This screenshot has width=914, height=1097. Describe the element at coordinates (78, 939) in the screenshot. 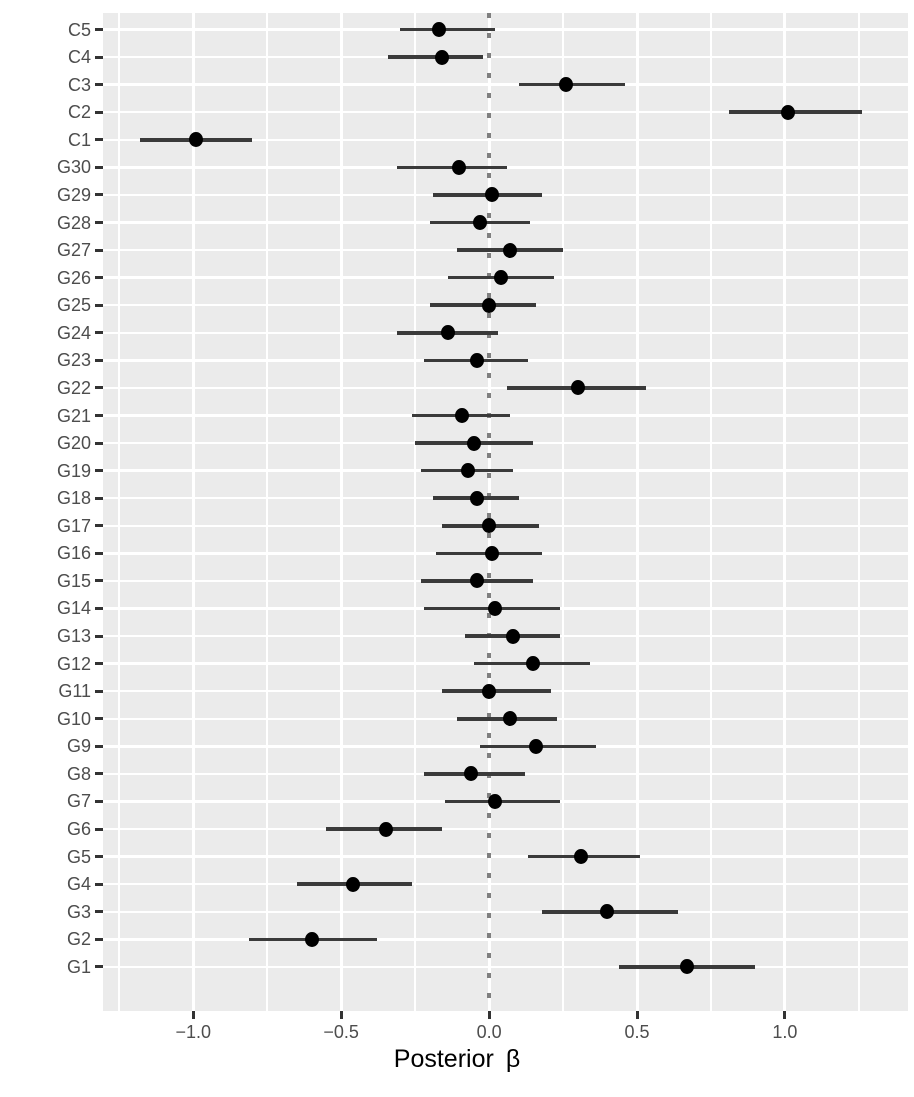

I see `y-axis-label: G2` at that location.